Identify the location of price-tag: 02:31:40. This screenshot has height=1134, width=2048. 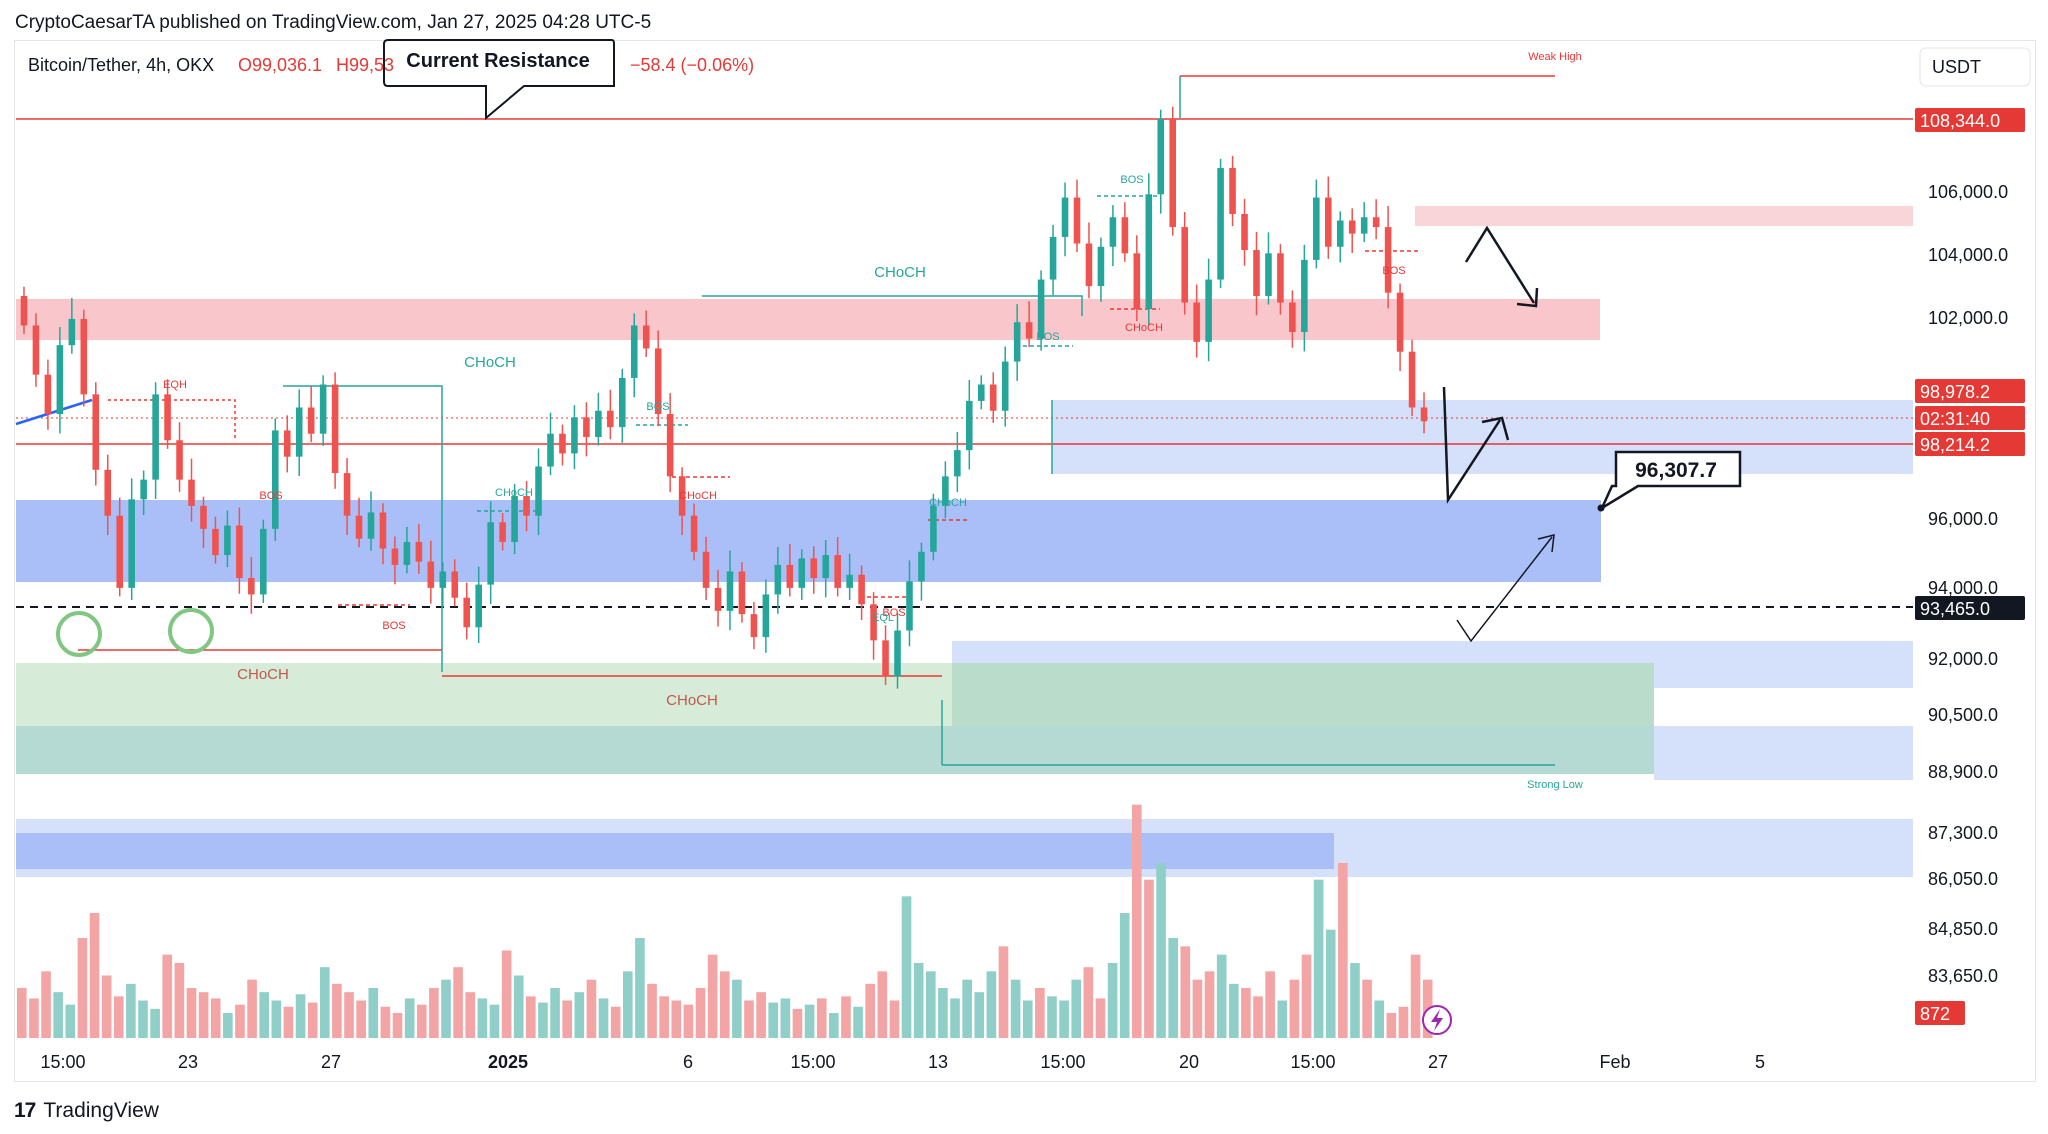
(1970, 418).